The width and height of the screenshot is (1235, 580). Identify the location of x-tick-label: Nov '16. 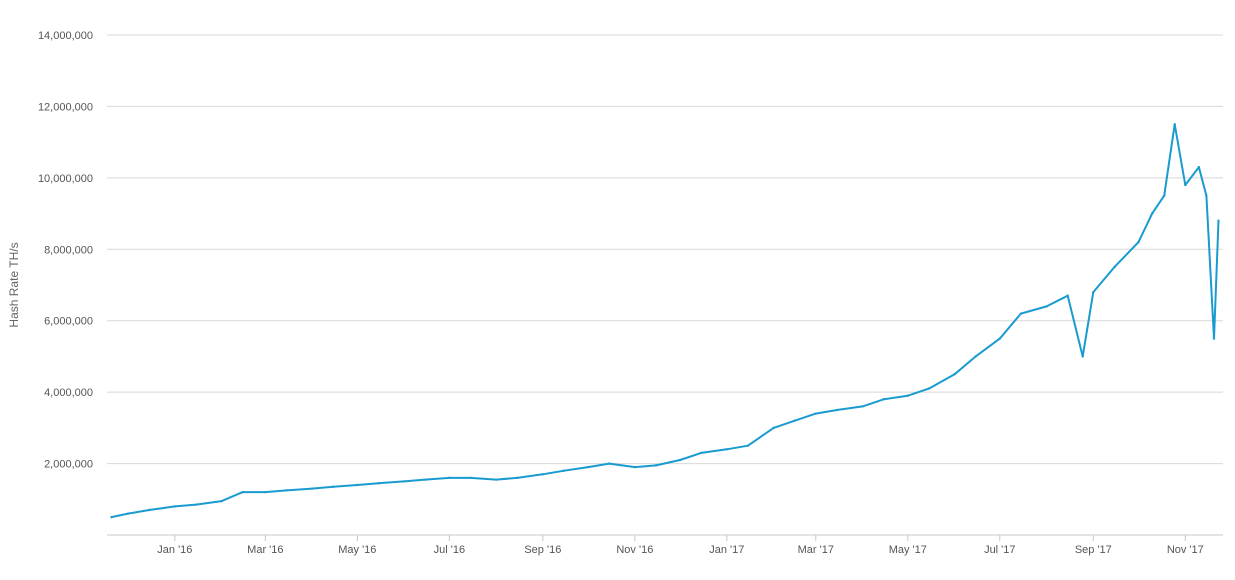
(634, 550).